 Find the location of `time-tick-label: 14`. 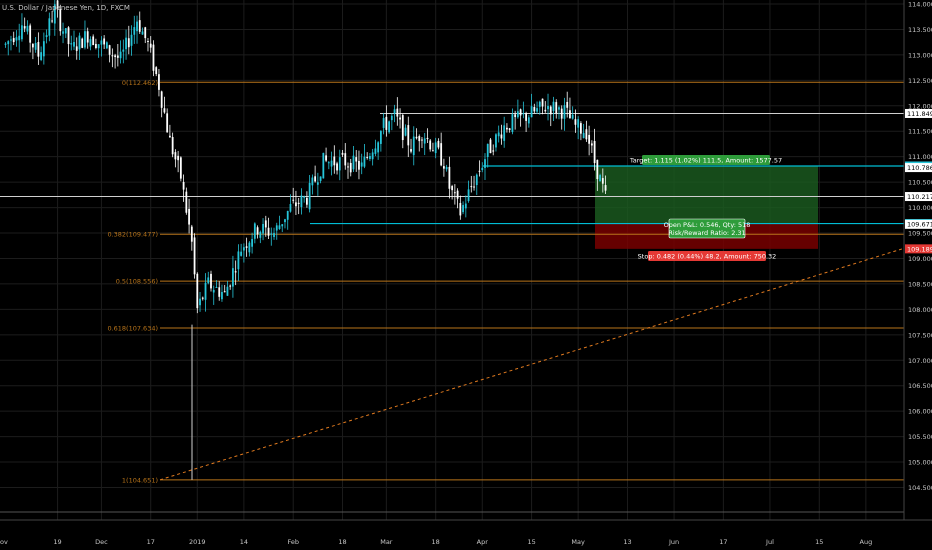

time-tick-label: 14 is located at coordinates (244, 542).